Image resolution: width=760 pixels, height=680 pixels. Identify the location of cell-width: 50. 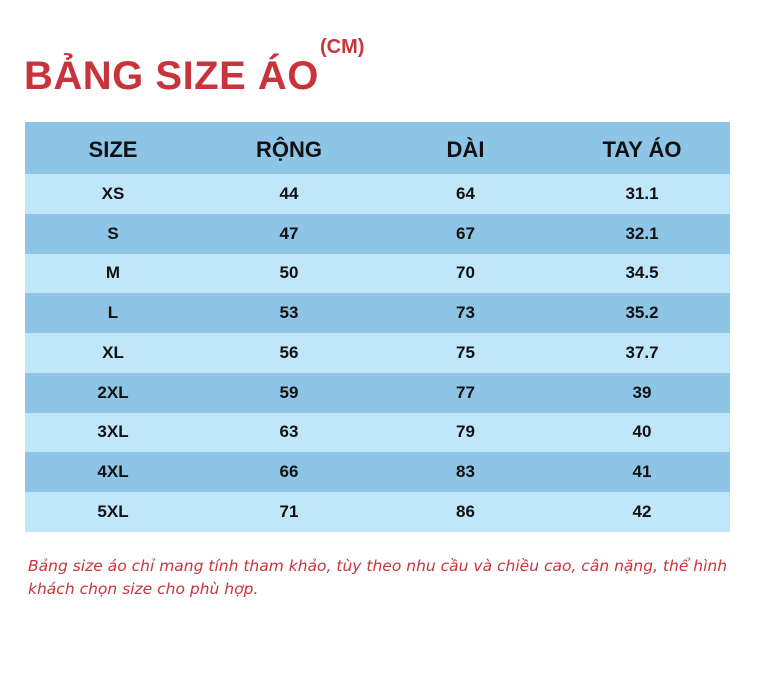
(289, 273).